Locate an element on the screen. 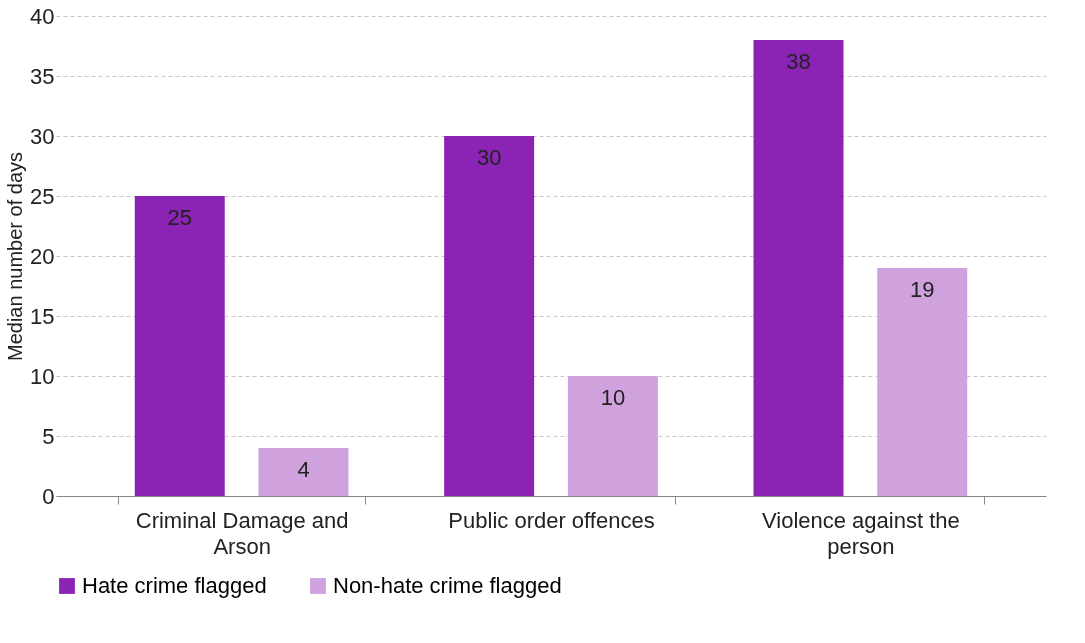 The width and height of the screenshot is (1085, 643). legend-label: Hate crime flagged is located at coordinates (174, 585).